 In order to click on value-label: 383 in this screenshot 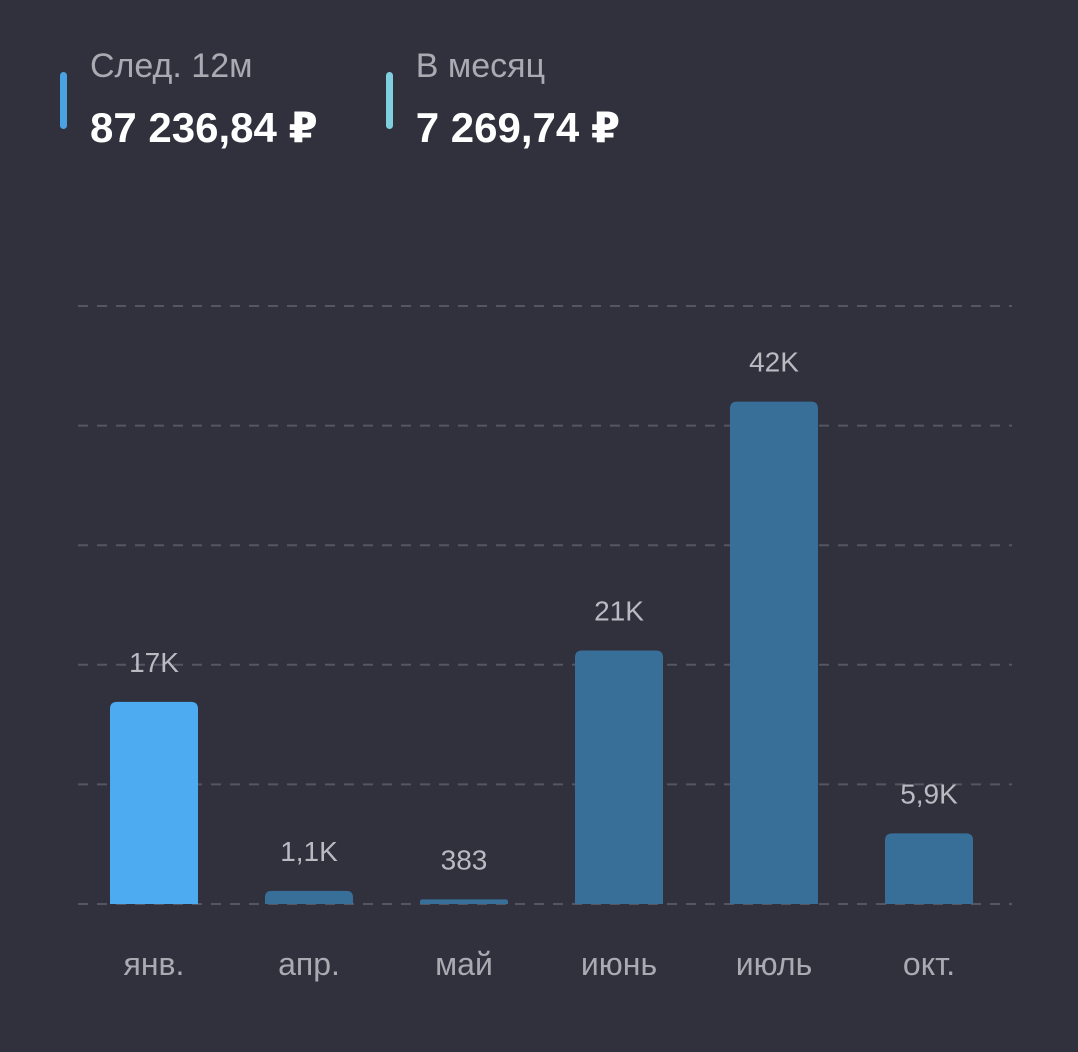, I will do `click(464, 859)`.